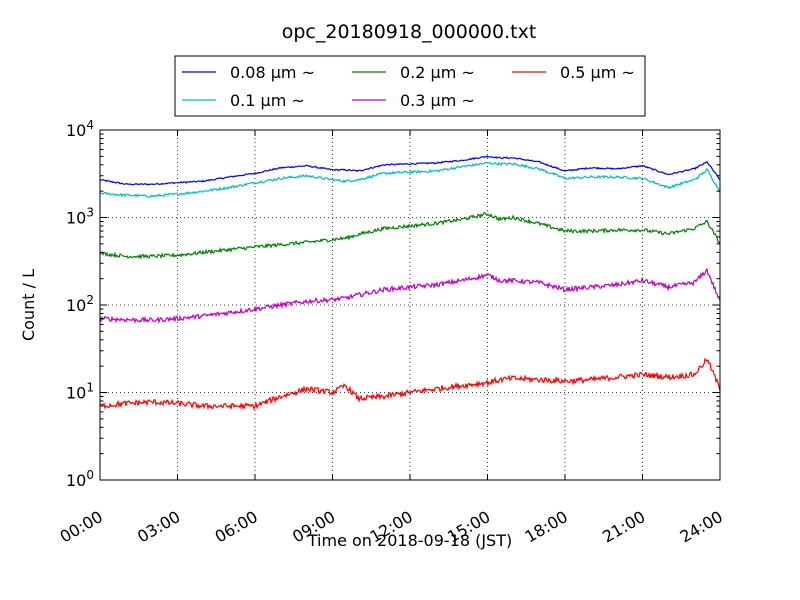  I want to click on chart-title: opc_20180918_000000.txt, so click(409, 32).